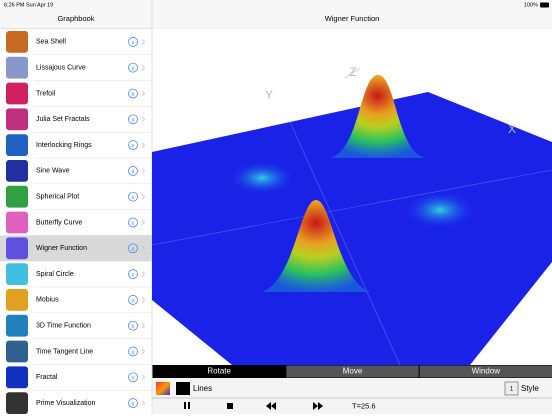 The image size is (552, 419). Describe the element at coordinates (61, 68) in the screenshot. I see `row-label: Lissajous Curve` at that location.